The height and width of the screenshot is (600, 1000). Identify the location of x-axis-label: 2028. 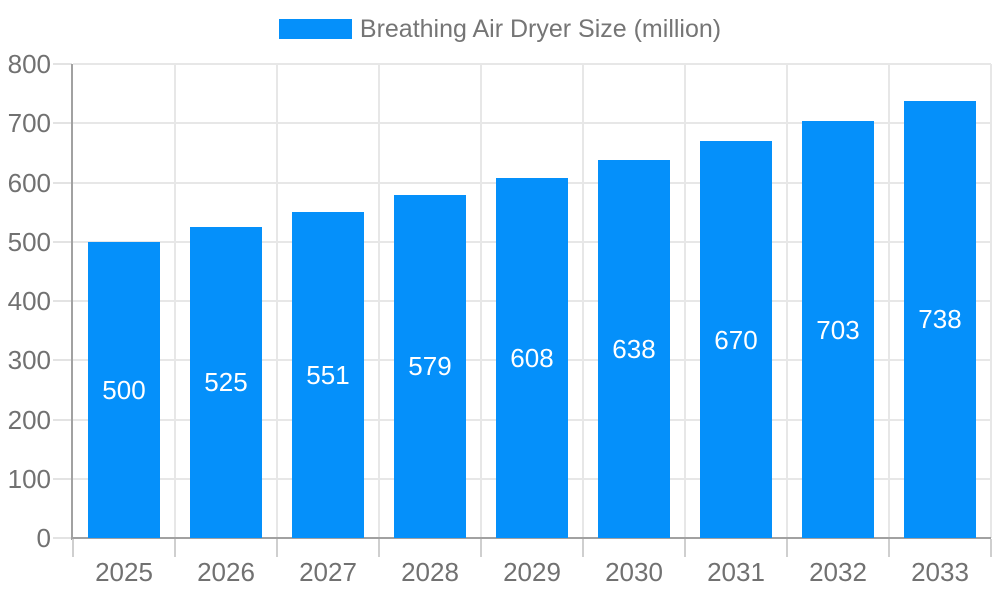
(430, 572).